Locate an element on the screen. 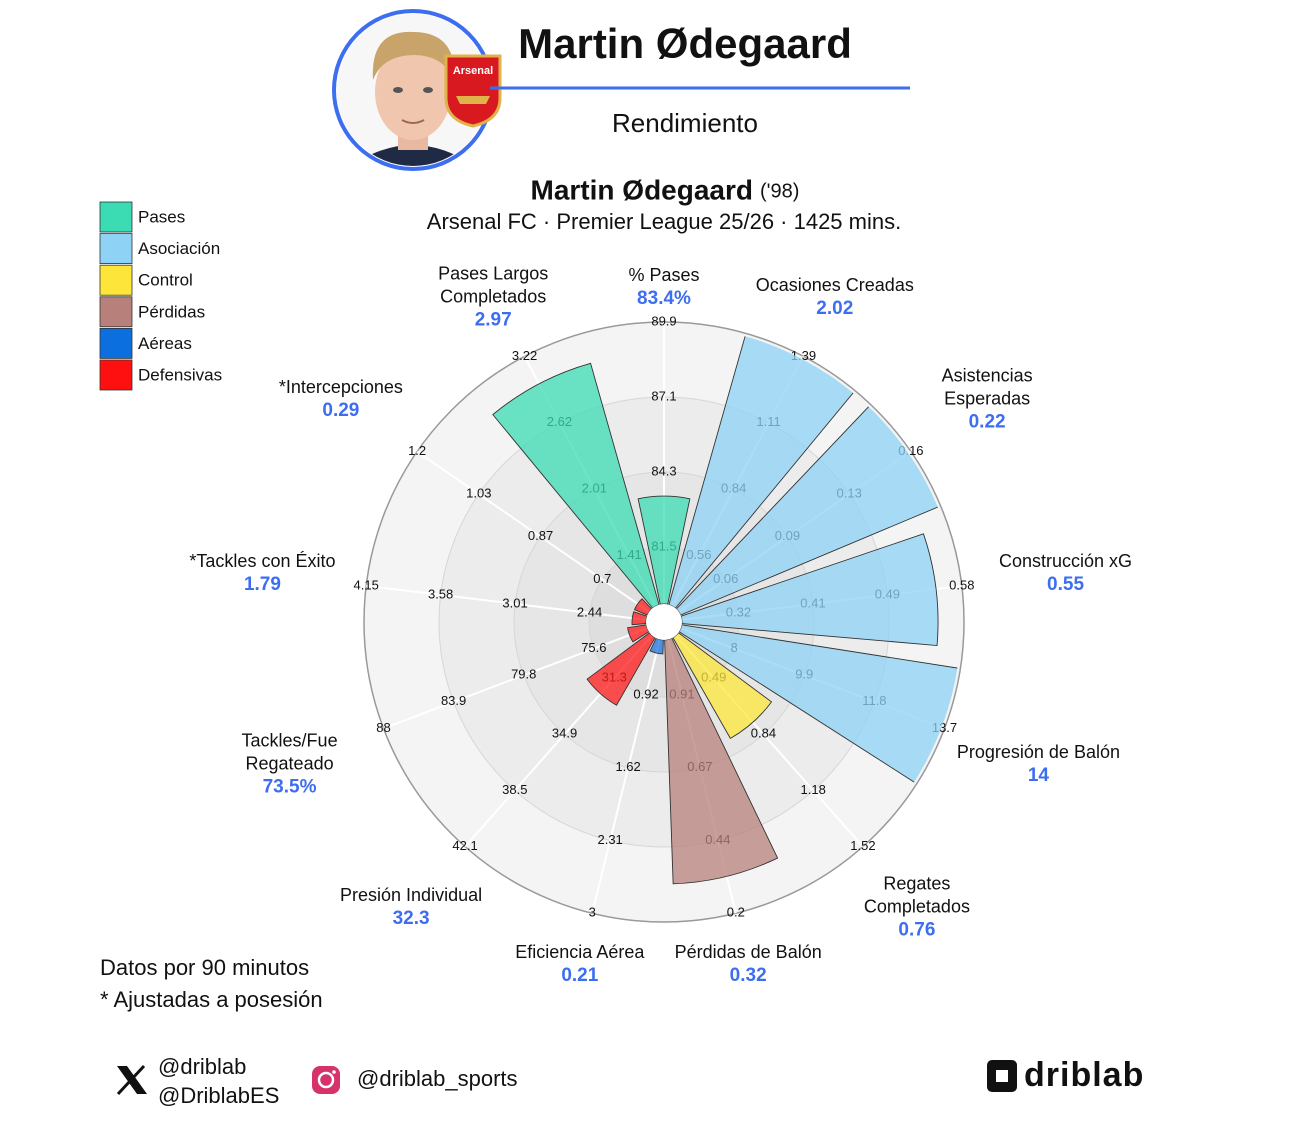 The height and width of the screenshot is (1126, 1312). category-label: *Intercepciones is located at coordinates (340, 386).